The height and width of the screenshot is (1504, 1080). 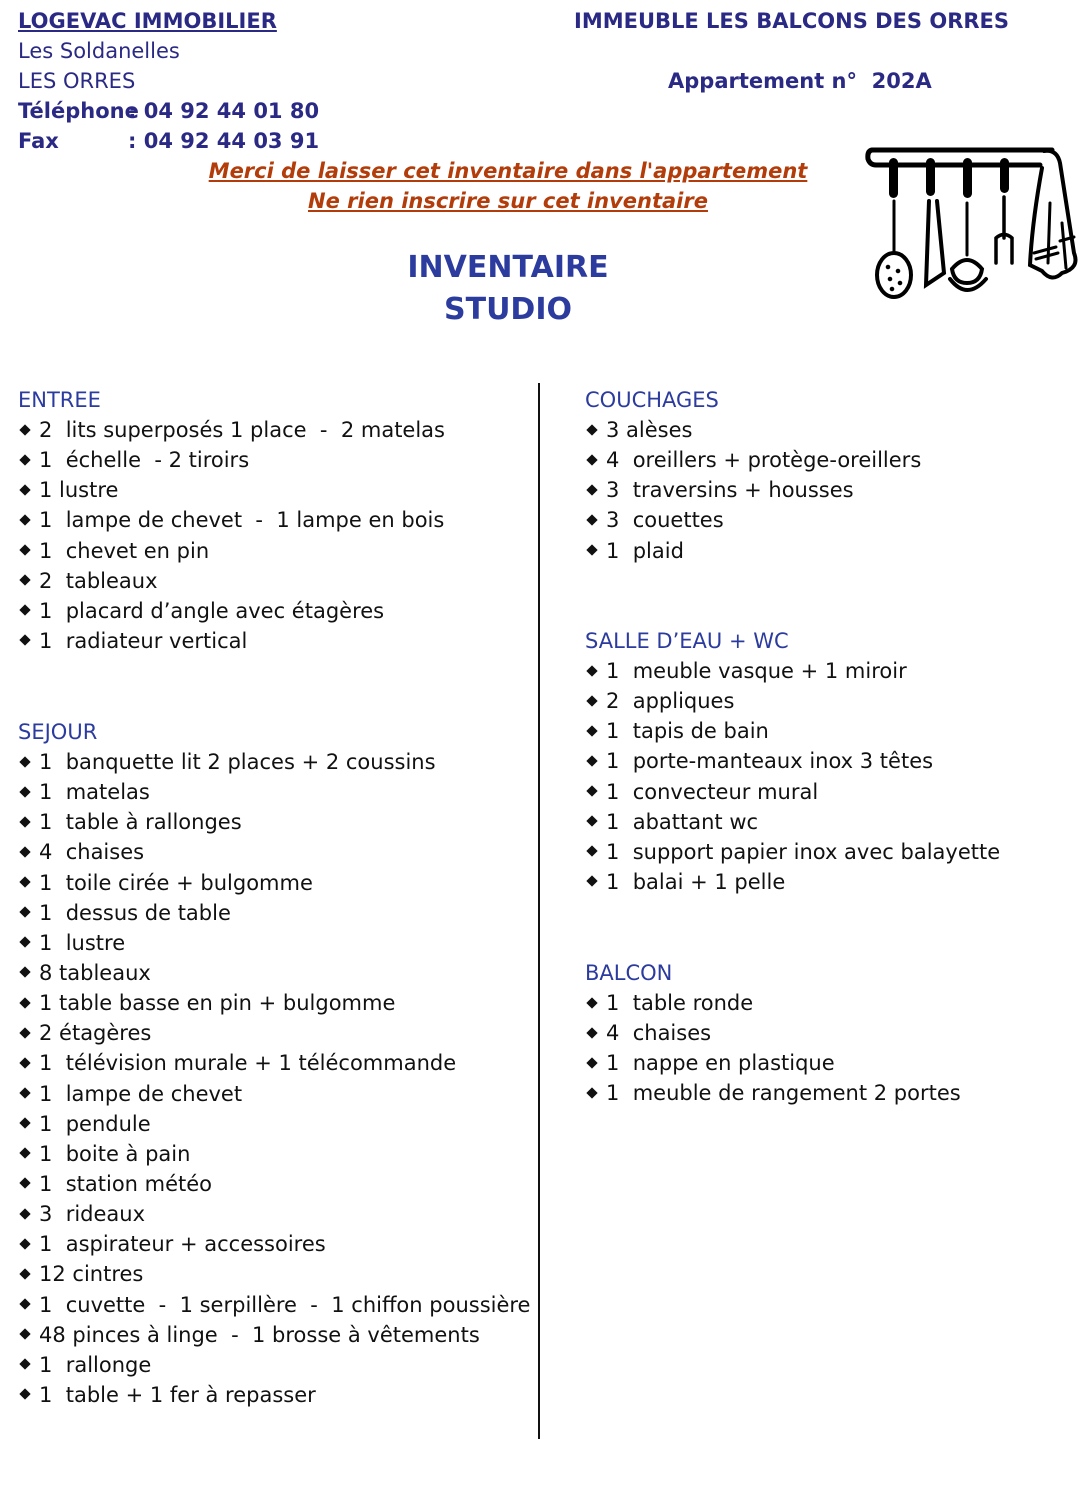 What do you see at coordinates (77, 81) in the screenshot?
I see `address-line-2: LES ORRES` at bounding box center [77, 81].